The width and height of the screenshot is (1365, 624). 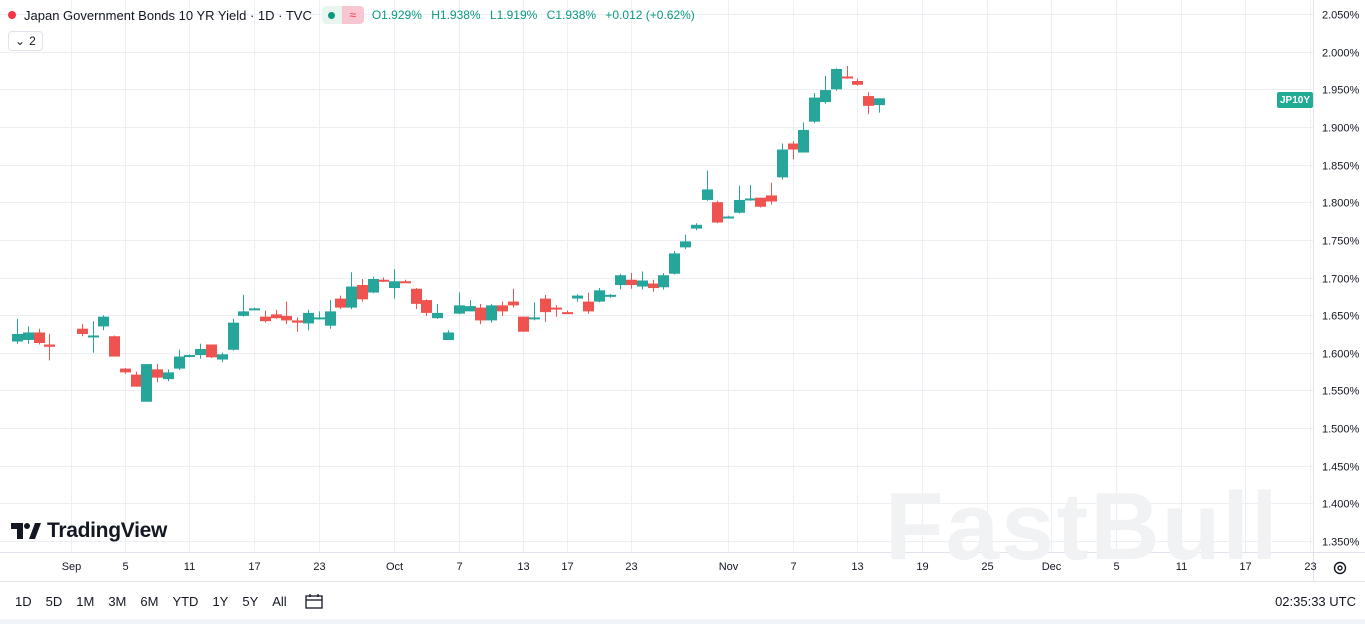 I want to click on delayed-data-icon: ≈, so click(x=352, y=15).